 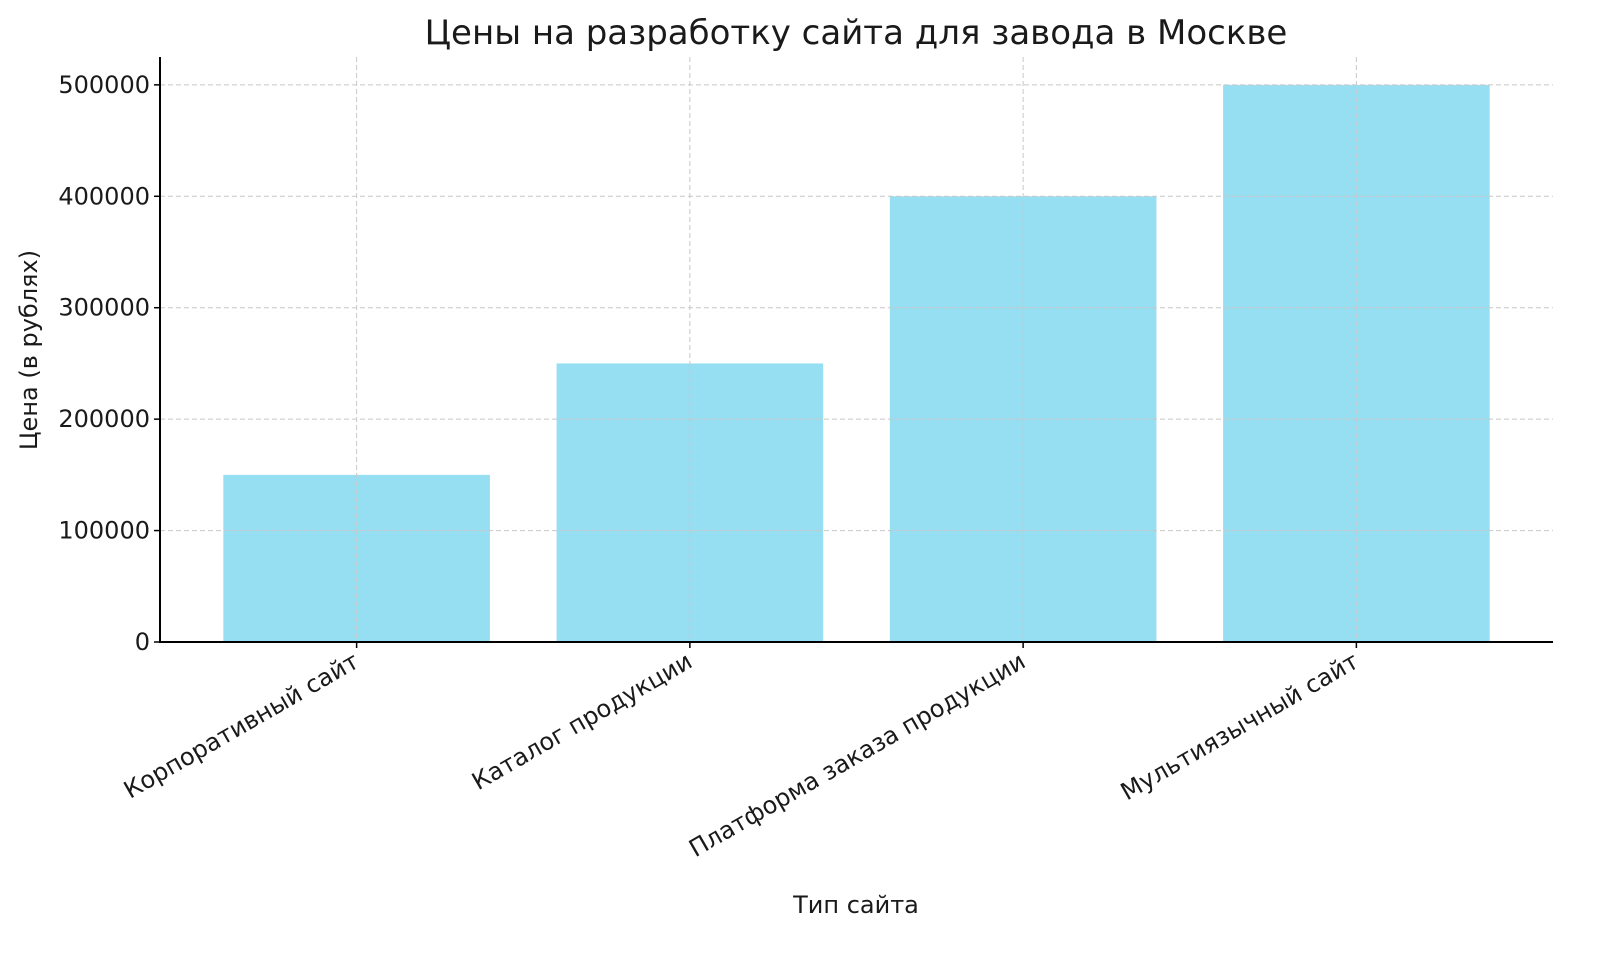 What do you see at coordinates (582, 721) in the screenshot?
I see `x-tick-label: Каталог продукции` at bounding box center [582, 721].